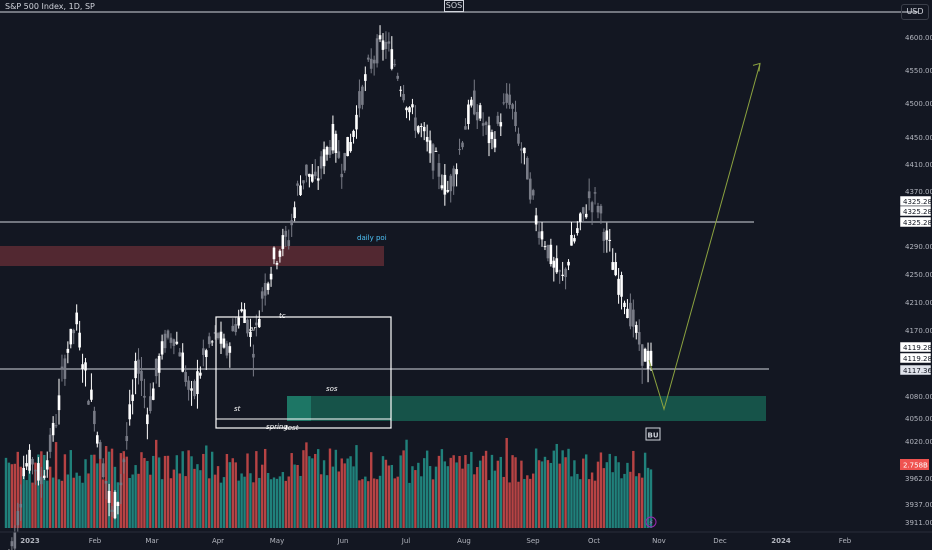 This screenshot has width=932, height=550. What do you see at coordinates (918, 303) in the screenshot?
I see `y-tick-label: 4210.00` at bounding box center [918, 303].